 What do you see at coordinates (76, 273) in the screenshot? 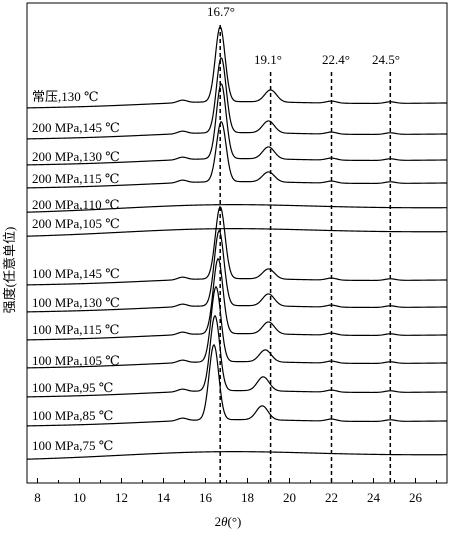
I see `series-label: 100 MPa,145 ℃` at bounding box center [76, 273].